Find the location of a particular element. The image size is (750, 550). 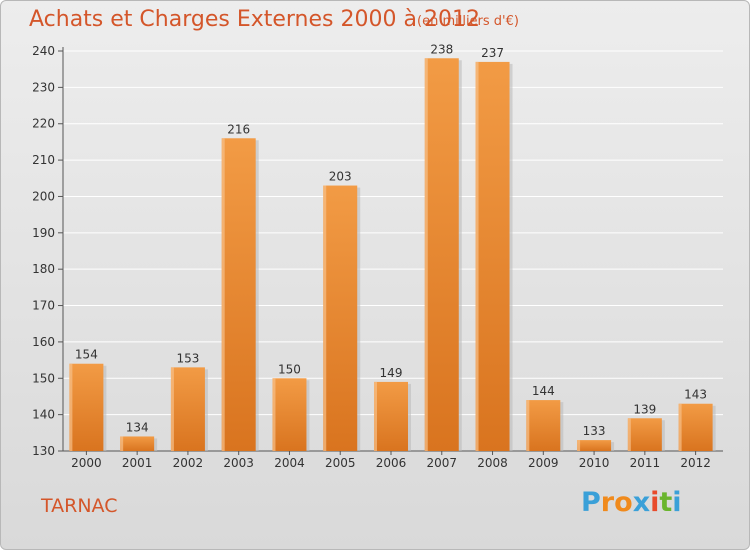

x-tick-label: 2003 is located at coordinates (238, 463).